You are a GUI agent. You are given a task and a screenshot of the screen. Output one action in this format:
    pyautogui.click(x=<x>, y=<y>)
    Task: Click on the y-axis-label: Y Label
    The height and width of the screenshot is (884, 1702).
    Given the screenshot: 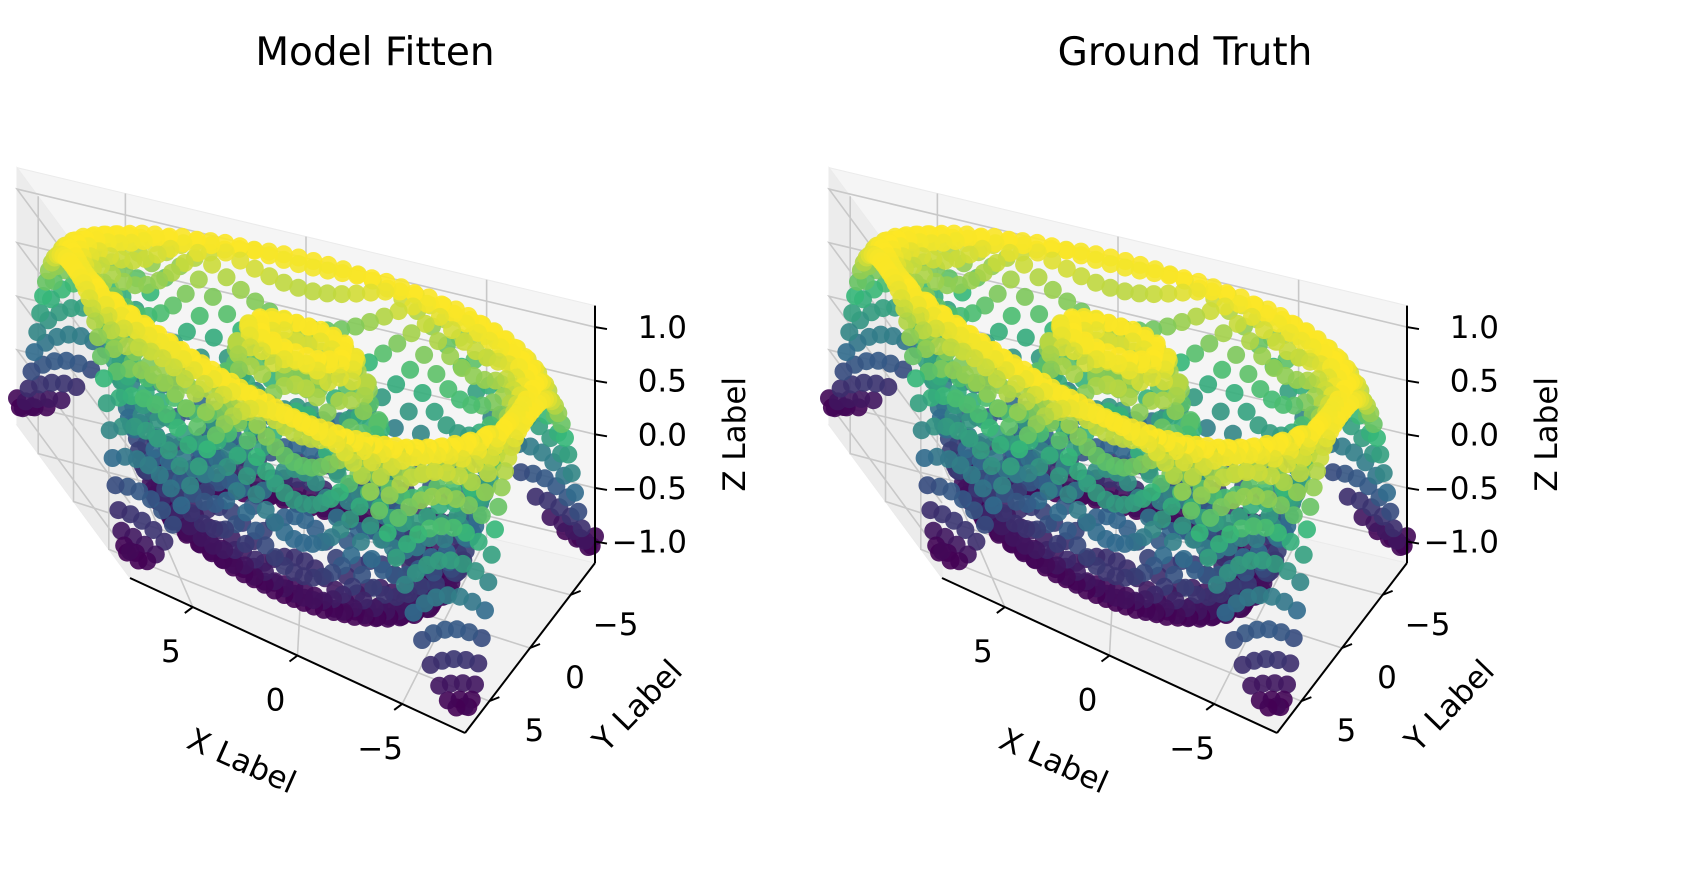 What is the action you would take?
    pyautogui.click(x=637, y=706)
    